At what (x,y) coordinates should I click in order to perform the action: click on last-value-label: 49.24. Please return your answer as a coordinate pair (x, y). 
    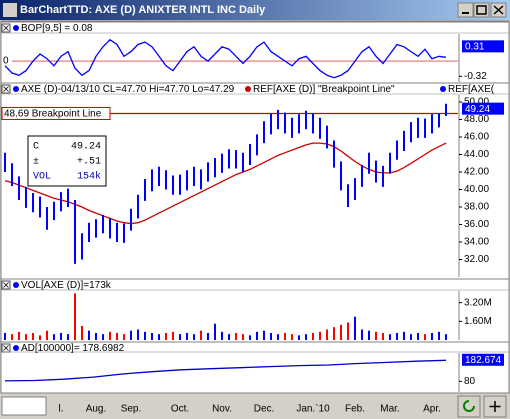
    Looking at the image, I should click on (477, 109).